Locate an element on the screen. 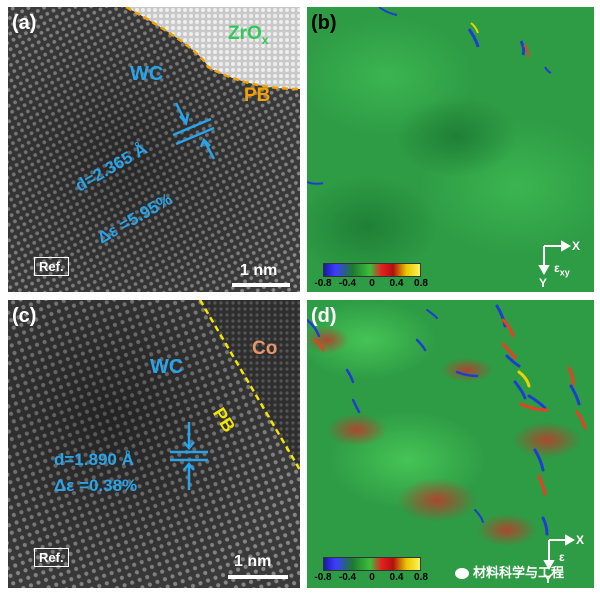 This screenshot has width=600, height=595. wechat-icon is located at coordinates (462, 574).